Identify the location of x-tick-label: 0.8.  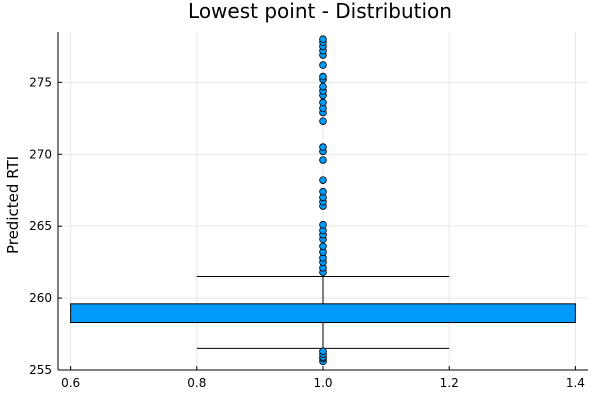
(196, 383).